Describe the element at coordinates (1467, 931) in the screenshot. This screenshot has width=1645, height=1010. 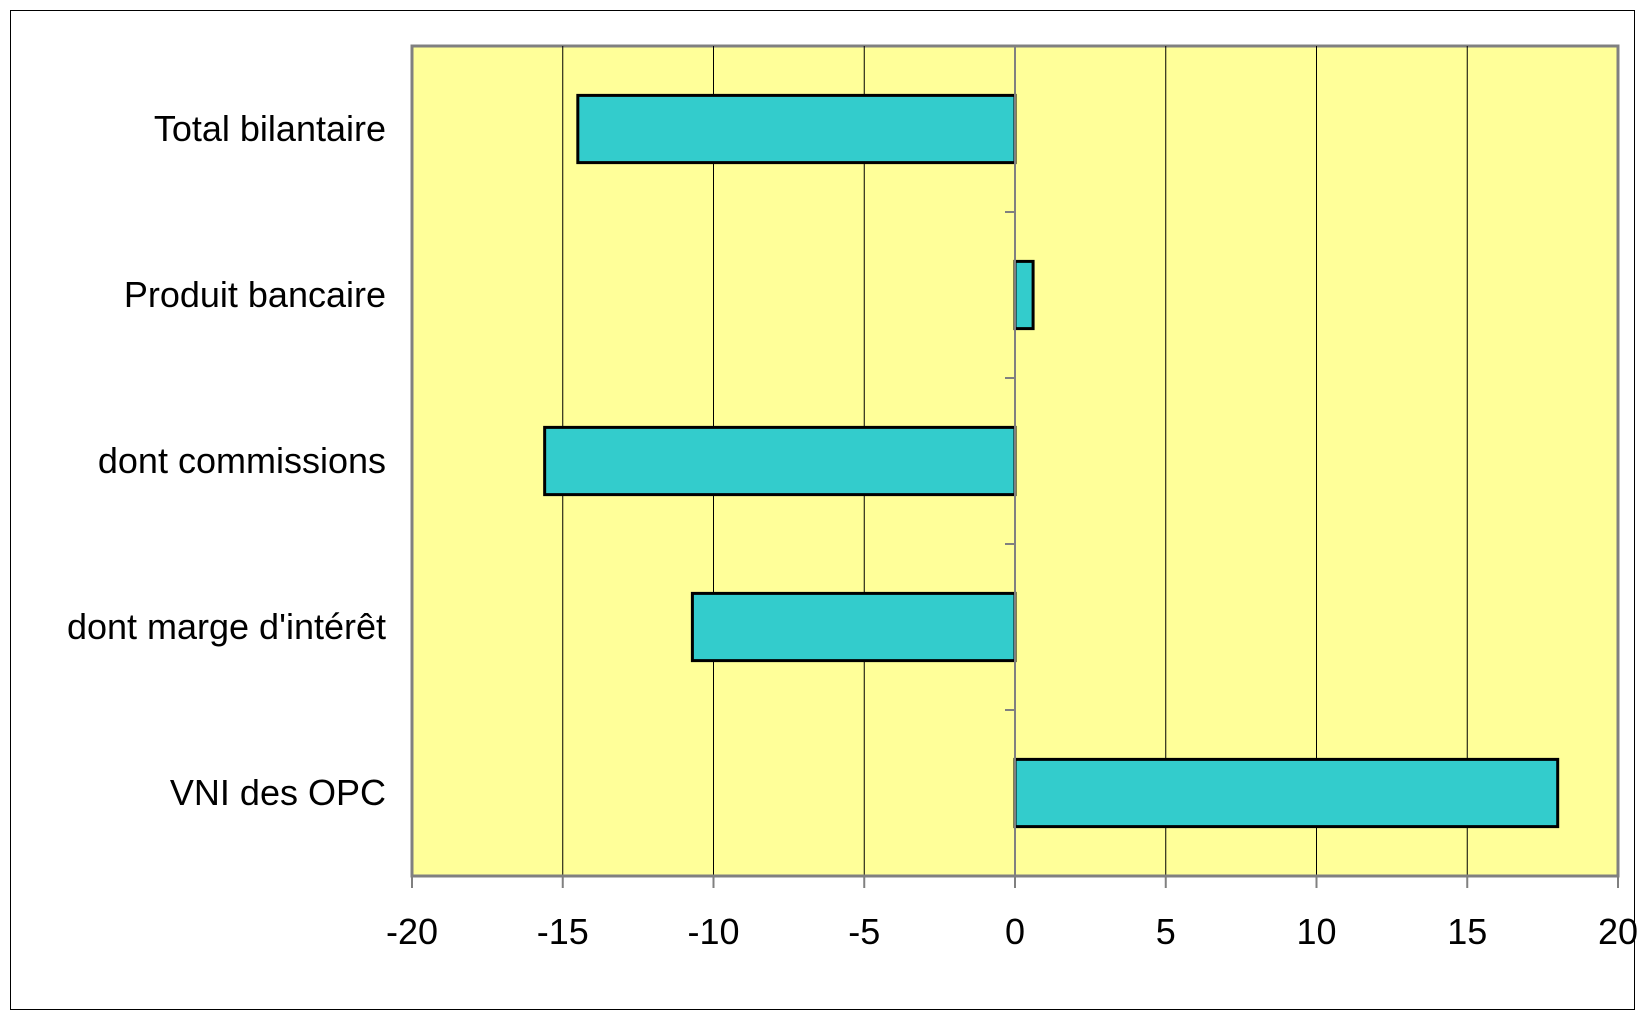
I see `x-tick-label: 15` at that location.